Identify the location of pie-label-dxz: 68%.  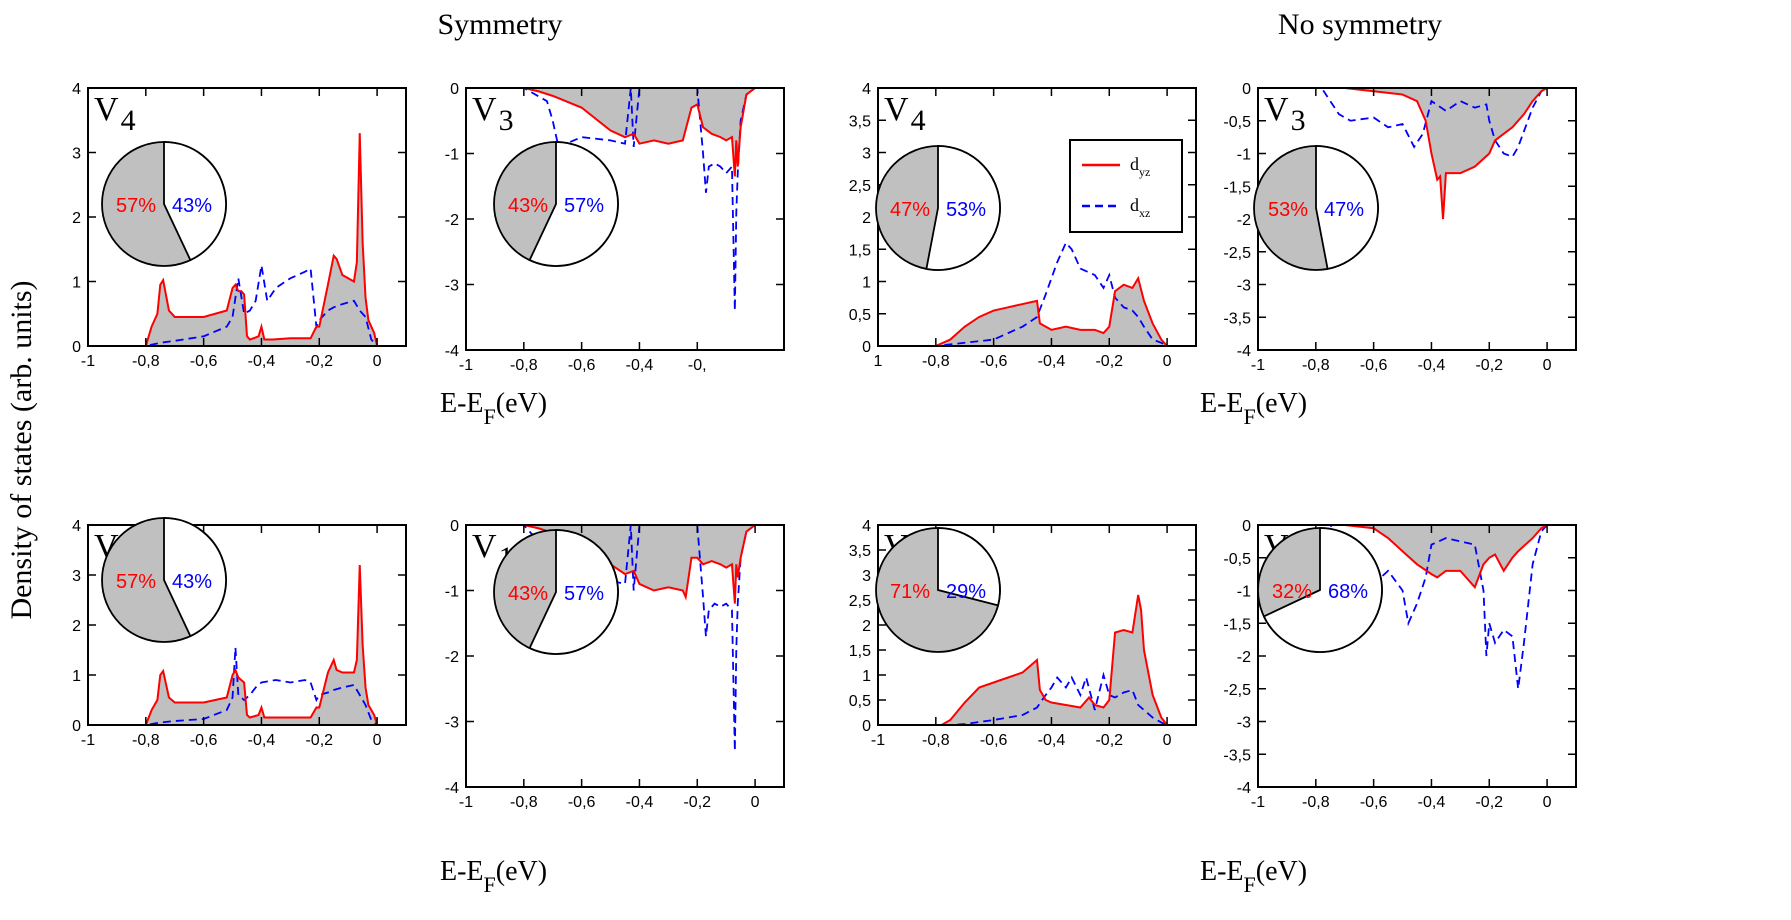
(1348, 592).